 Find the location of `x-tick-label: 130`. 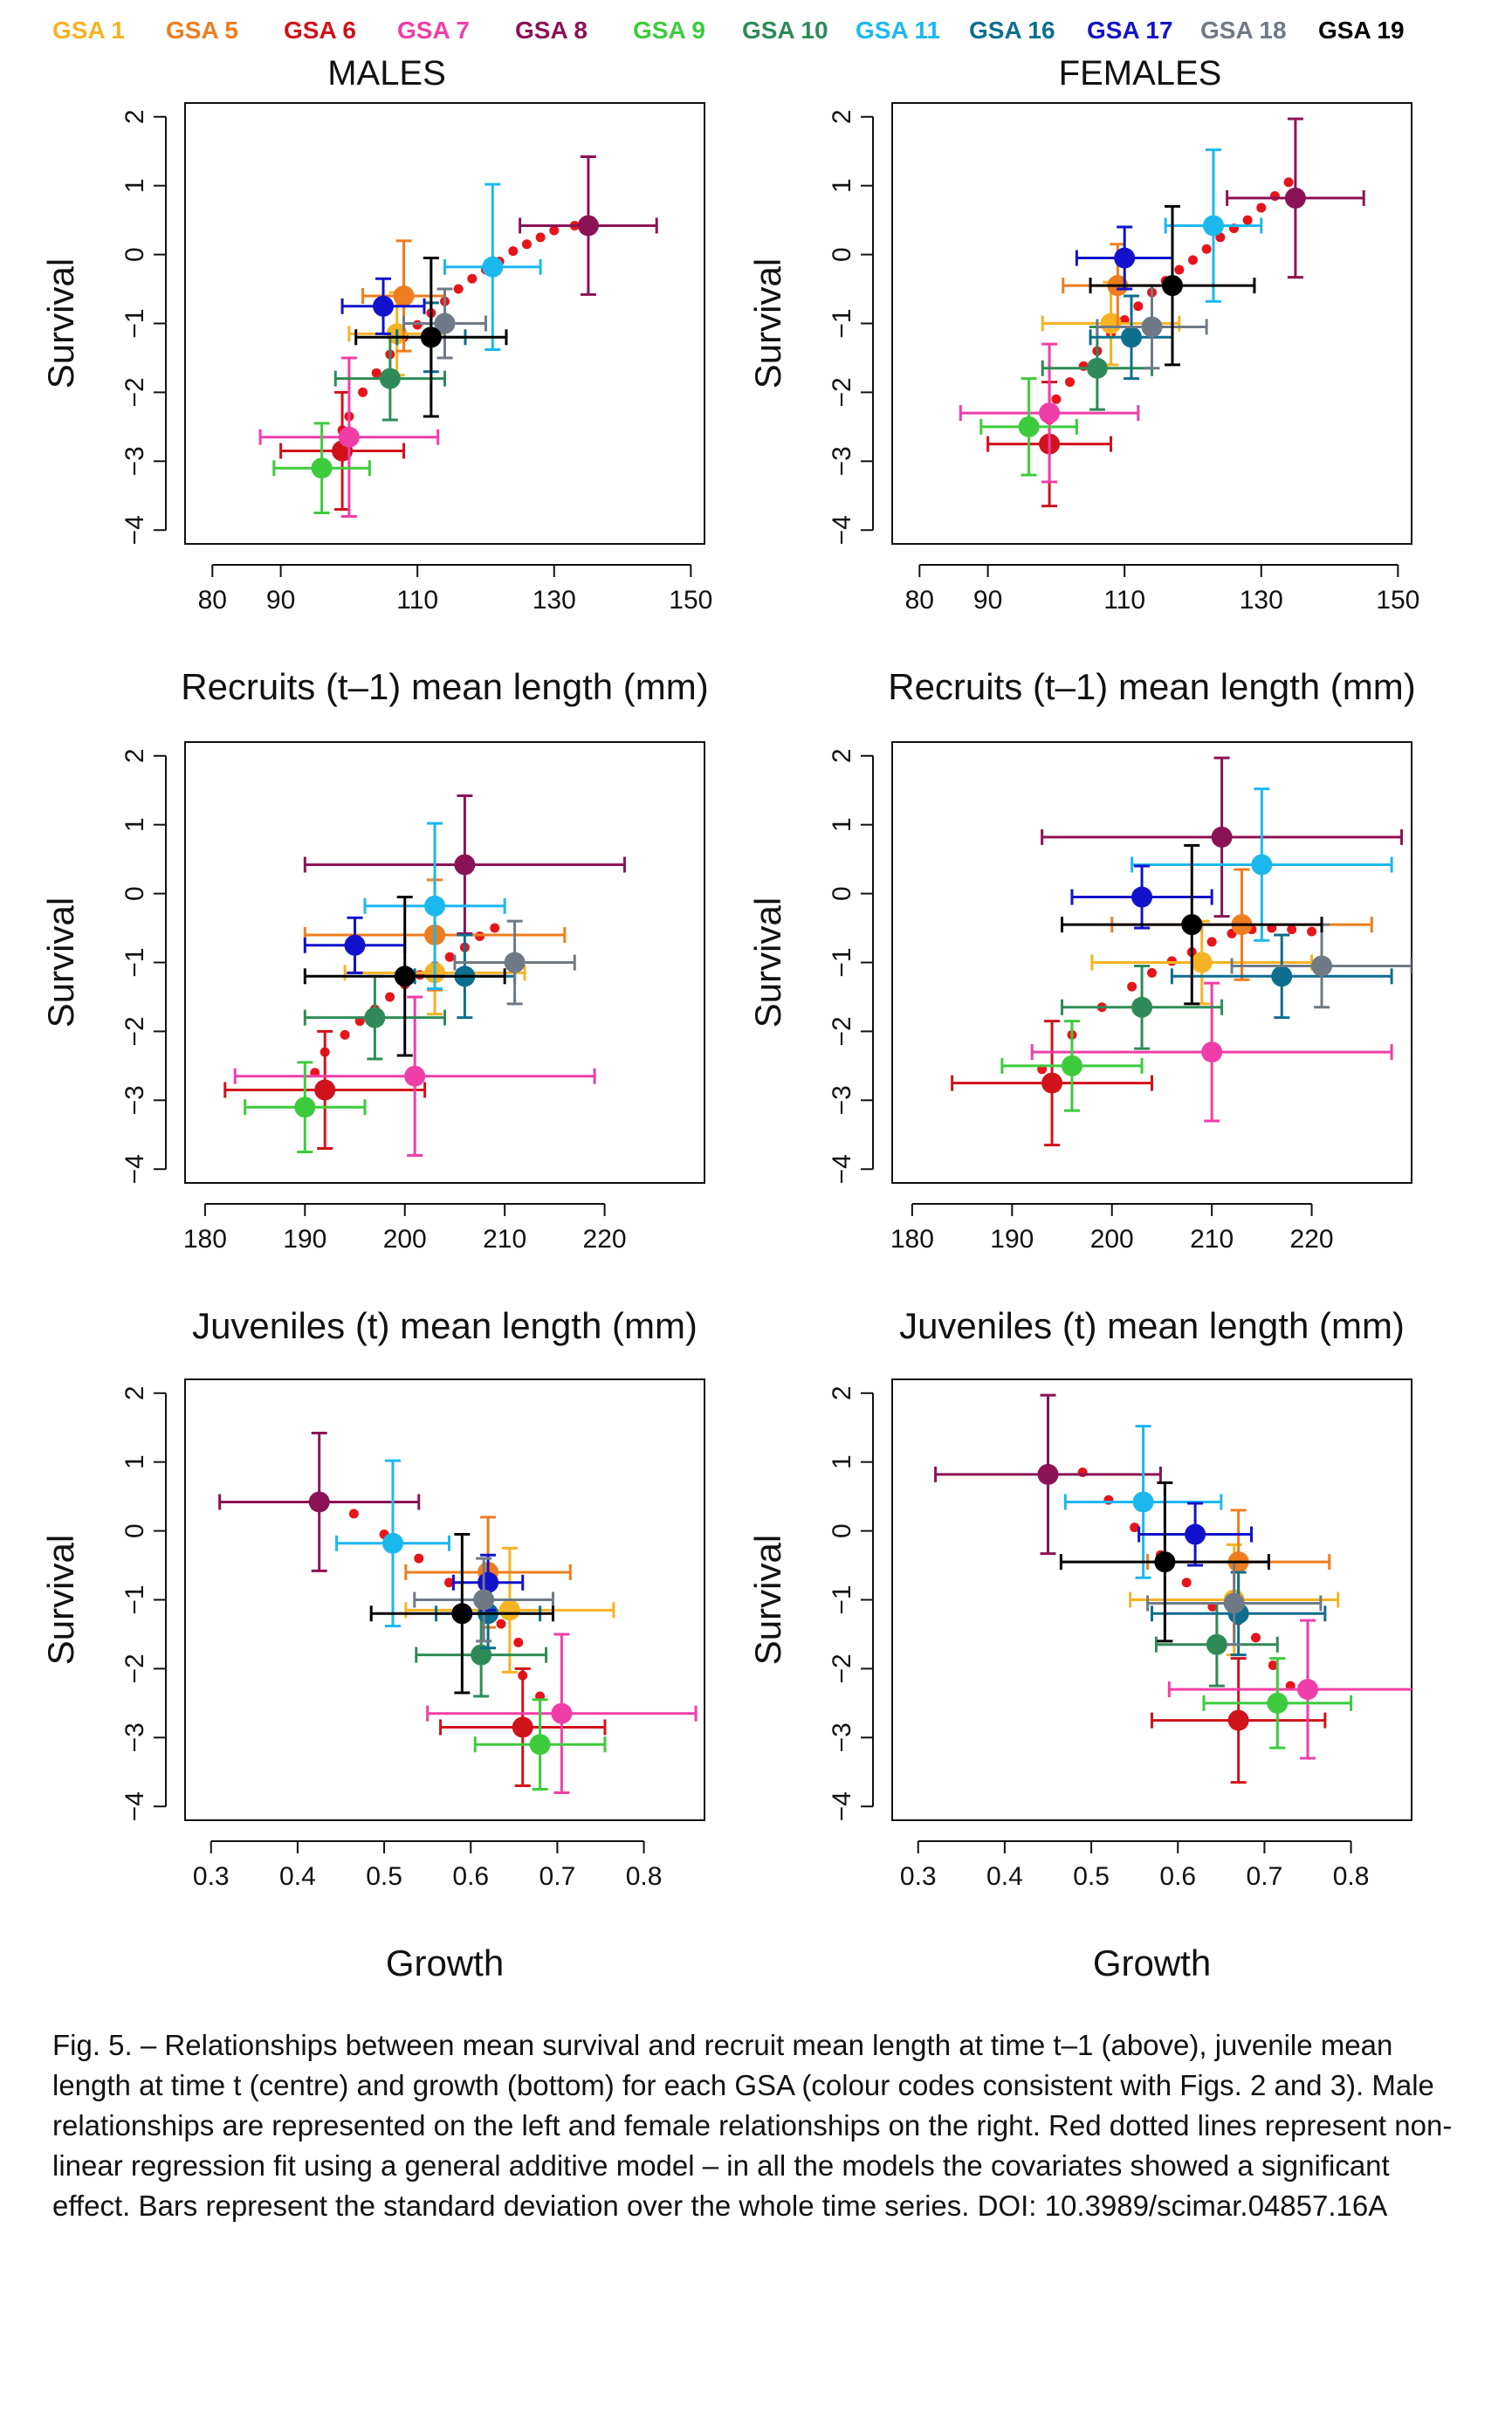

x-tick-label: 130 is located at coordinates (1262, 600).